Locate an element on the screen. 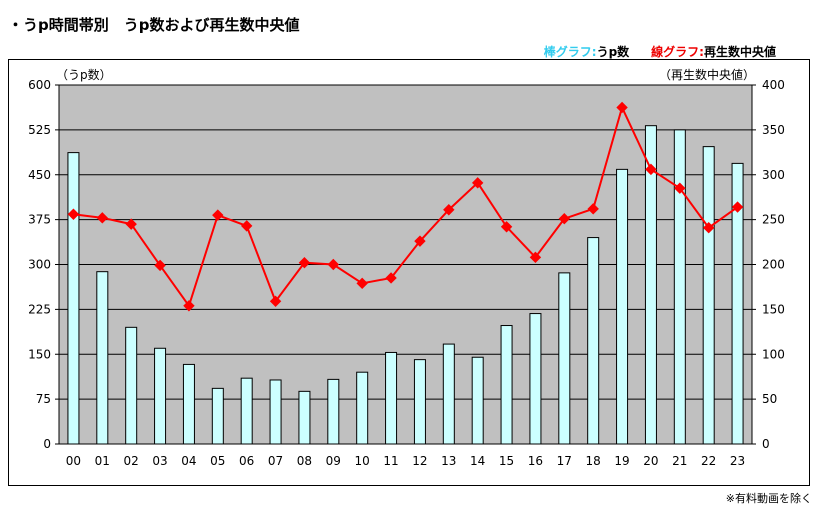 The image size is (820, 511). x-tick-label: 14 is located at coordinates (477, 461).